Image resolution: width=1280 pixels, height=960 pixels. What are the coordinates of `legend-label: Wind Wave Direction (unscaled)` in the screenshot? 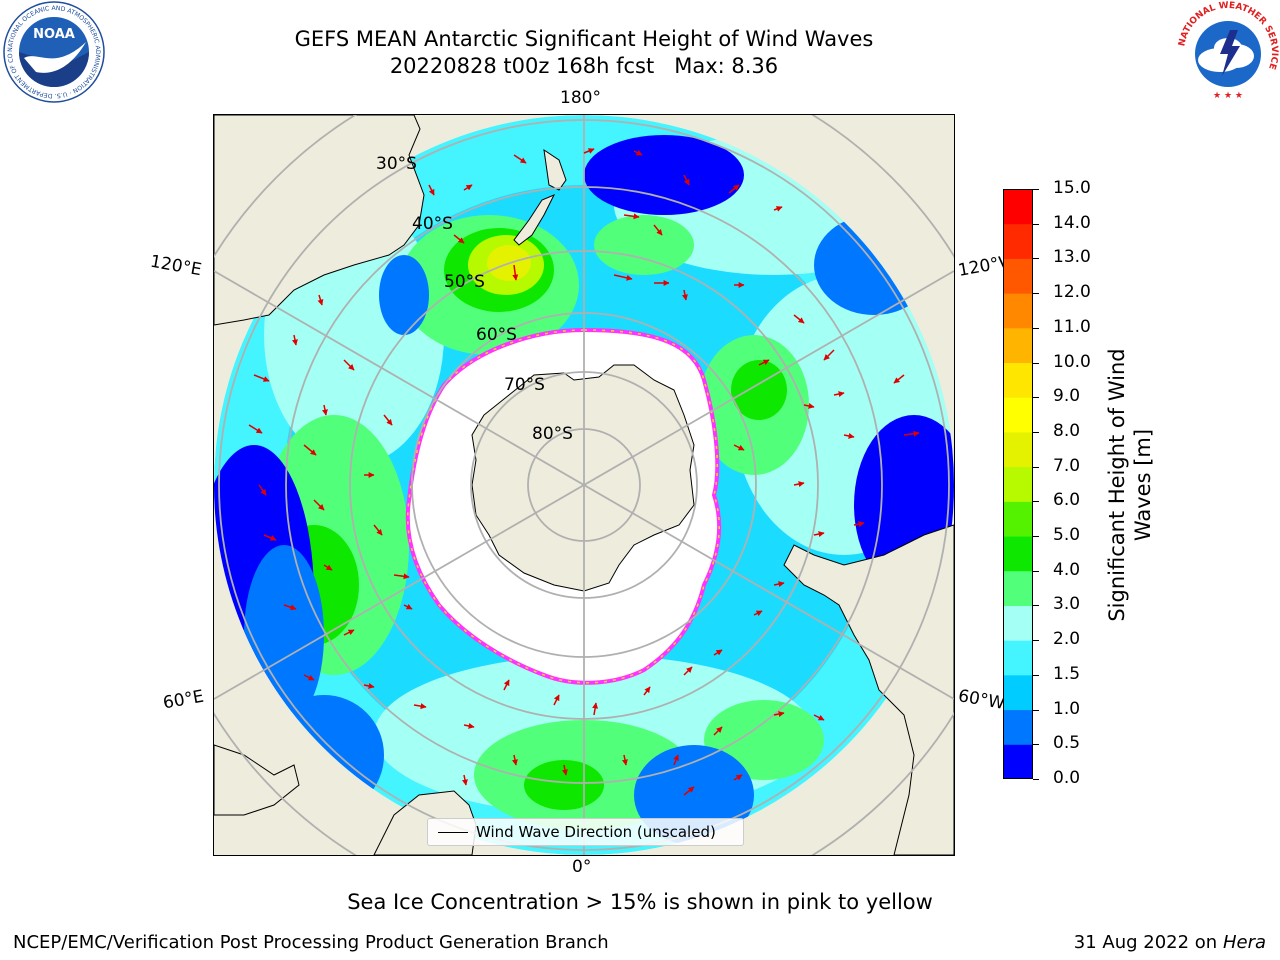 It's located at (596, 832).